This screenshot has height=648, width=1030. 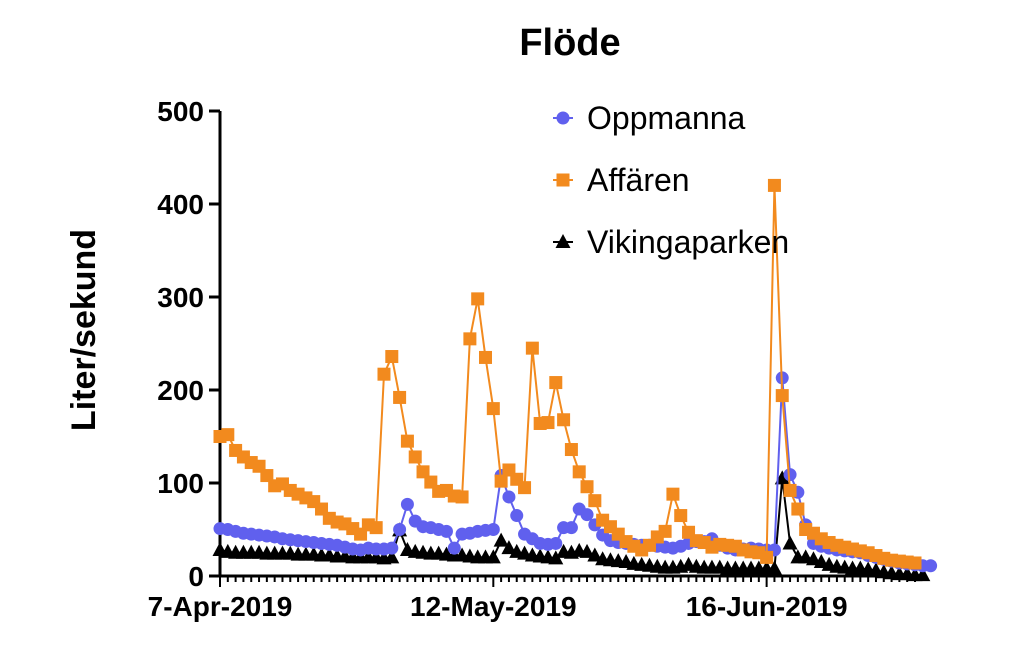 I want to click on chart-title: Flöde, so click(x=569, y=43).